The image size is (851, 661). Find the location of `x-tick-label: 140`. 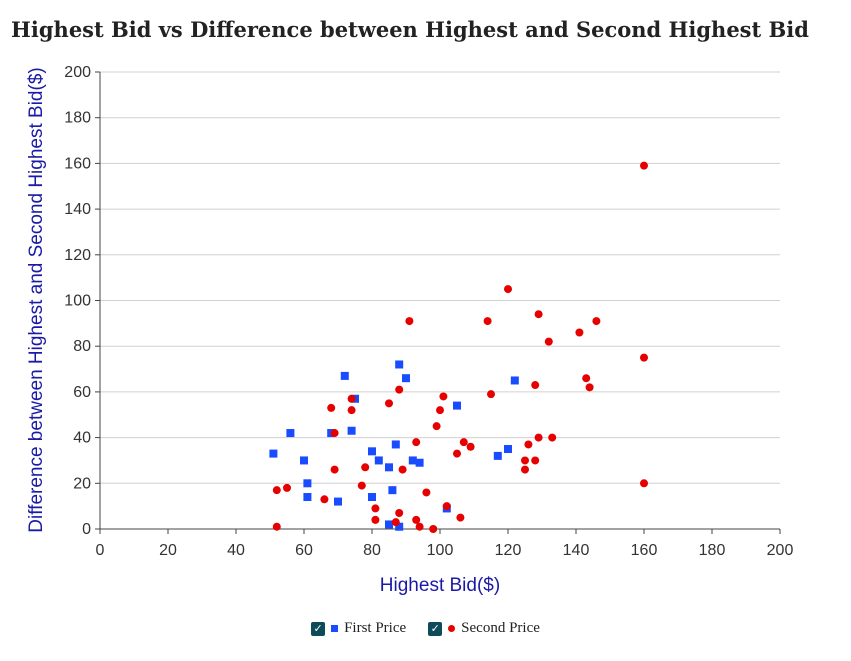

x-tick-label: 140 is located at coordinates (576, 550).